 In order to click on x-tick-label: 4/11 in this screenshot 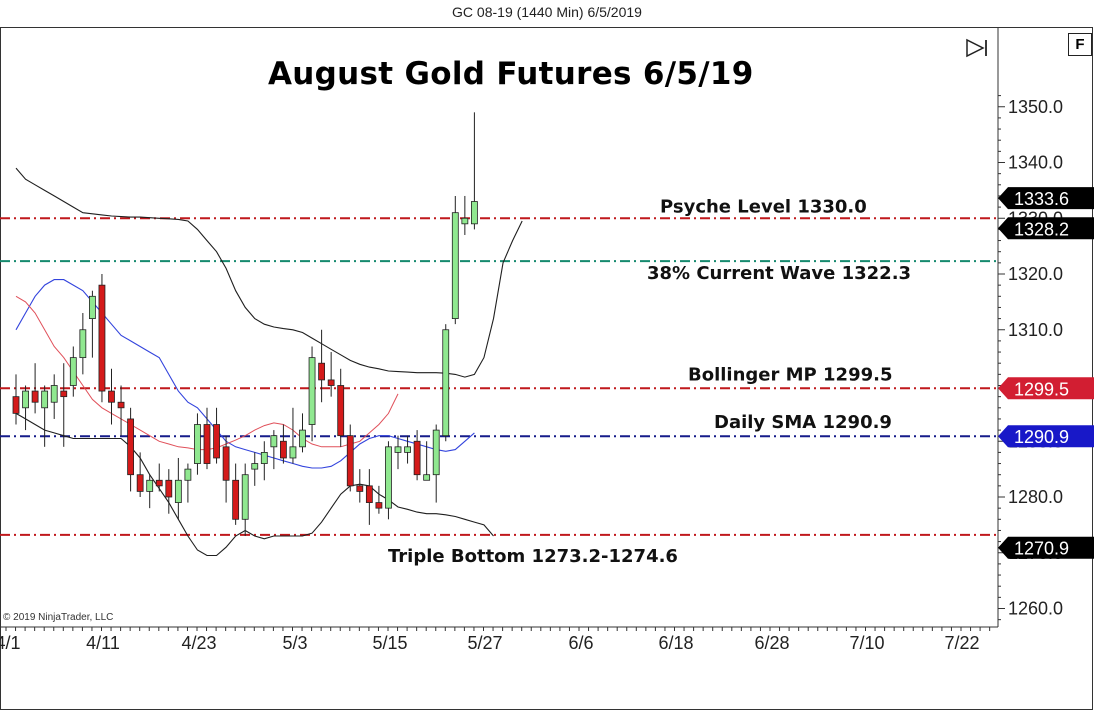, I will do `click(103, 643)`.